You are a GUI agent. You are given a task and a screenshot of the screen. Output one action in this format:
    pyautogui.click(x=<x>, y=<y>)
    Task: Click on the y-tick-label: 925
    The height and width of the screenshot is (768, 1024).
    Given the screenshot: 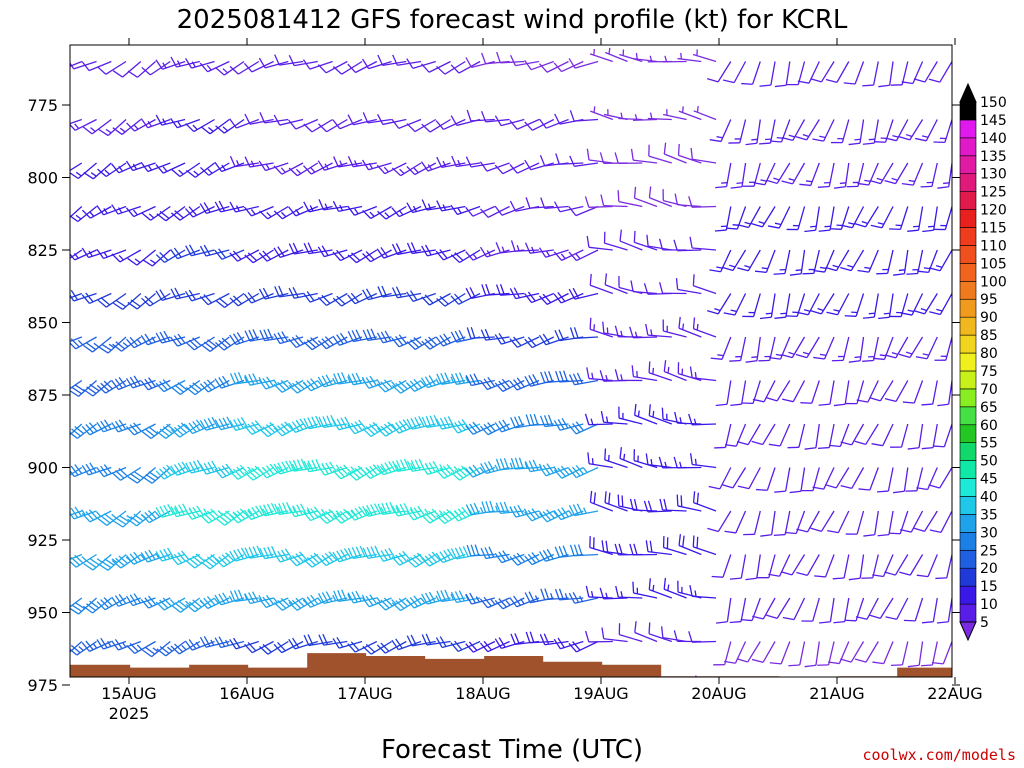 What is the action you would take?
    pyautogui.click(x=42, y=540)
    